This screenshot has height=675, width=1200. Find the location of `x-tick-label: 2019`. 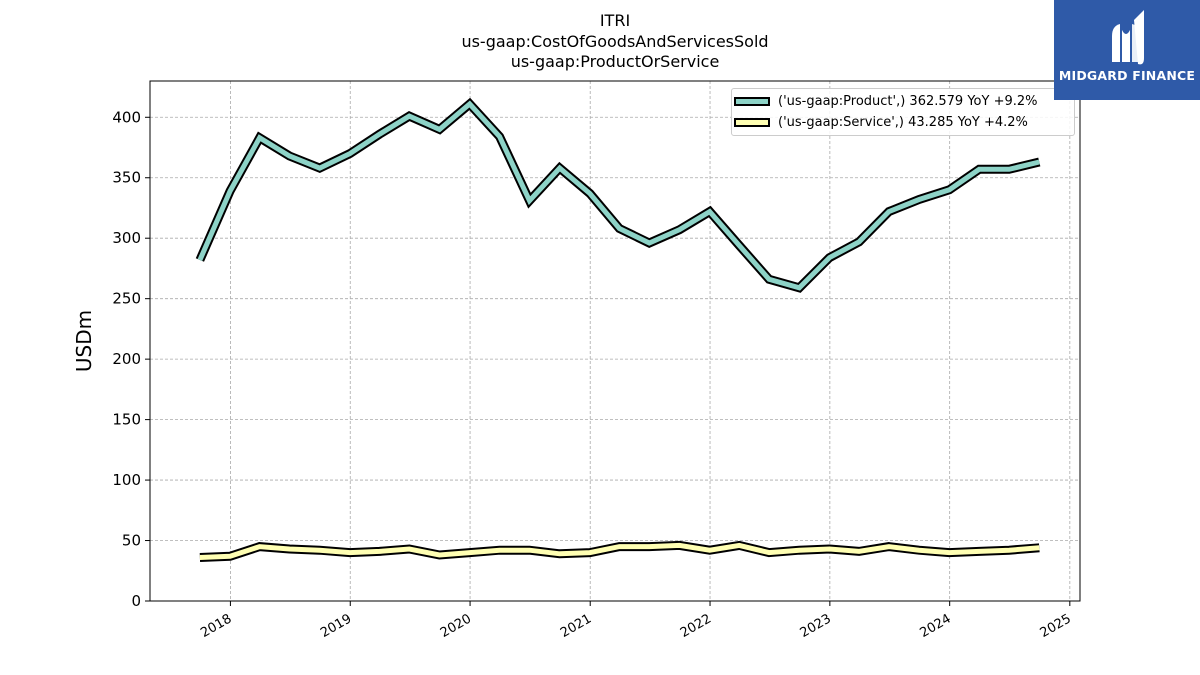

x-tick-label: 2019 is located at coordinates (336, 626).